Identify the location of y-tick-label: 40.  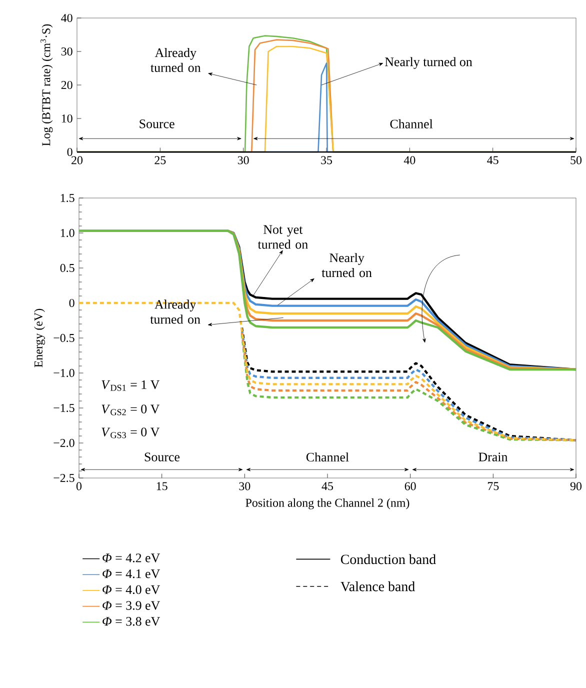
(66, 18).